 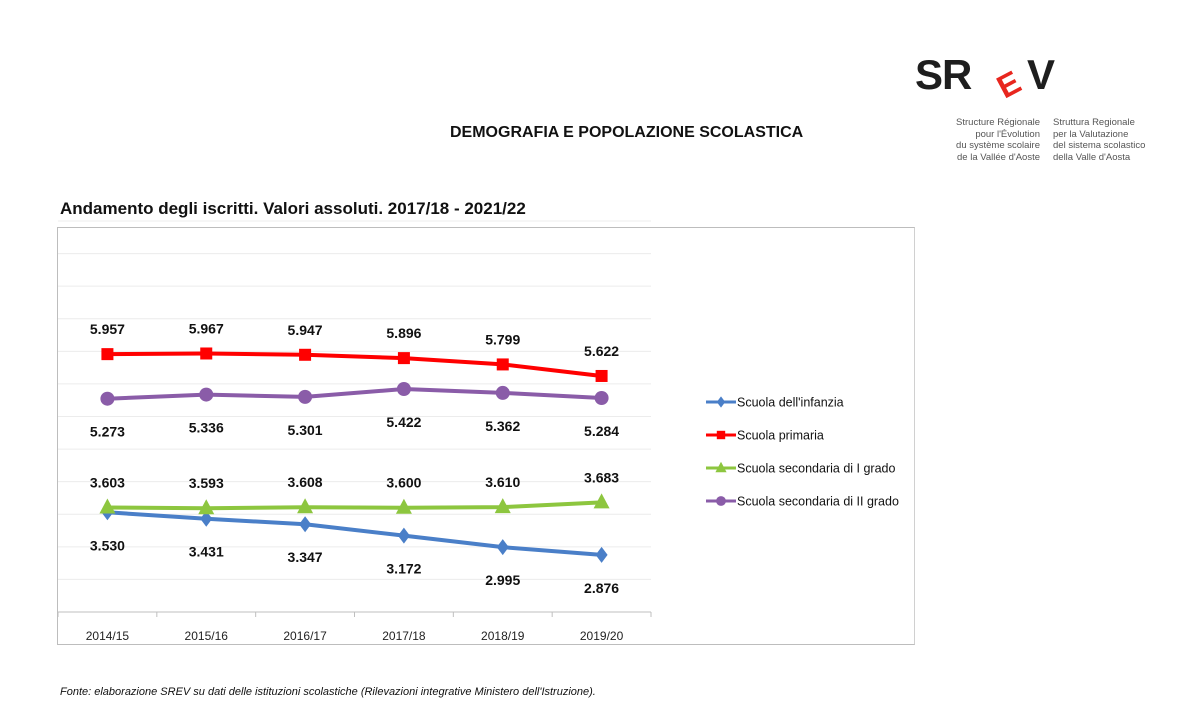 What do you see at coordinates (108, 636) in the screenshot?
I see `x-tick-label: 2014/15` at bounding box center [108, 636].